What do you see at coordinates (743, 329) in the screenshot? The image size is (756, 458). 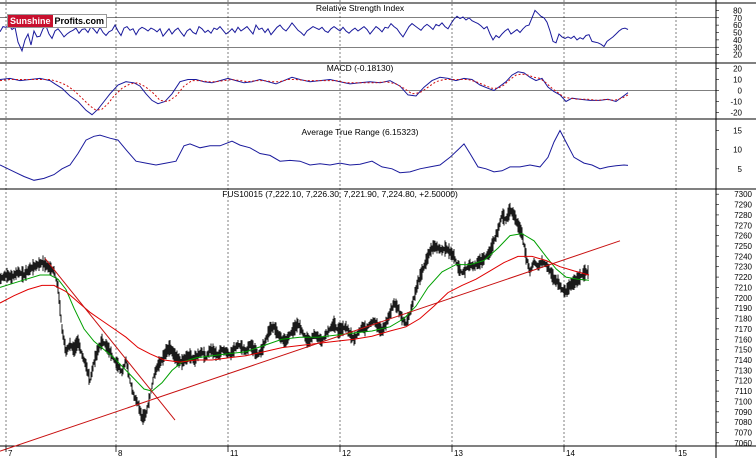 I see `price-tick-label: 7170` at bounding box center [743, 329].